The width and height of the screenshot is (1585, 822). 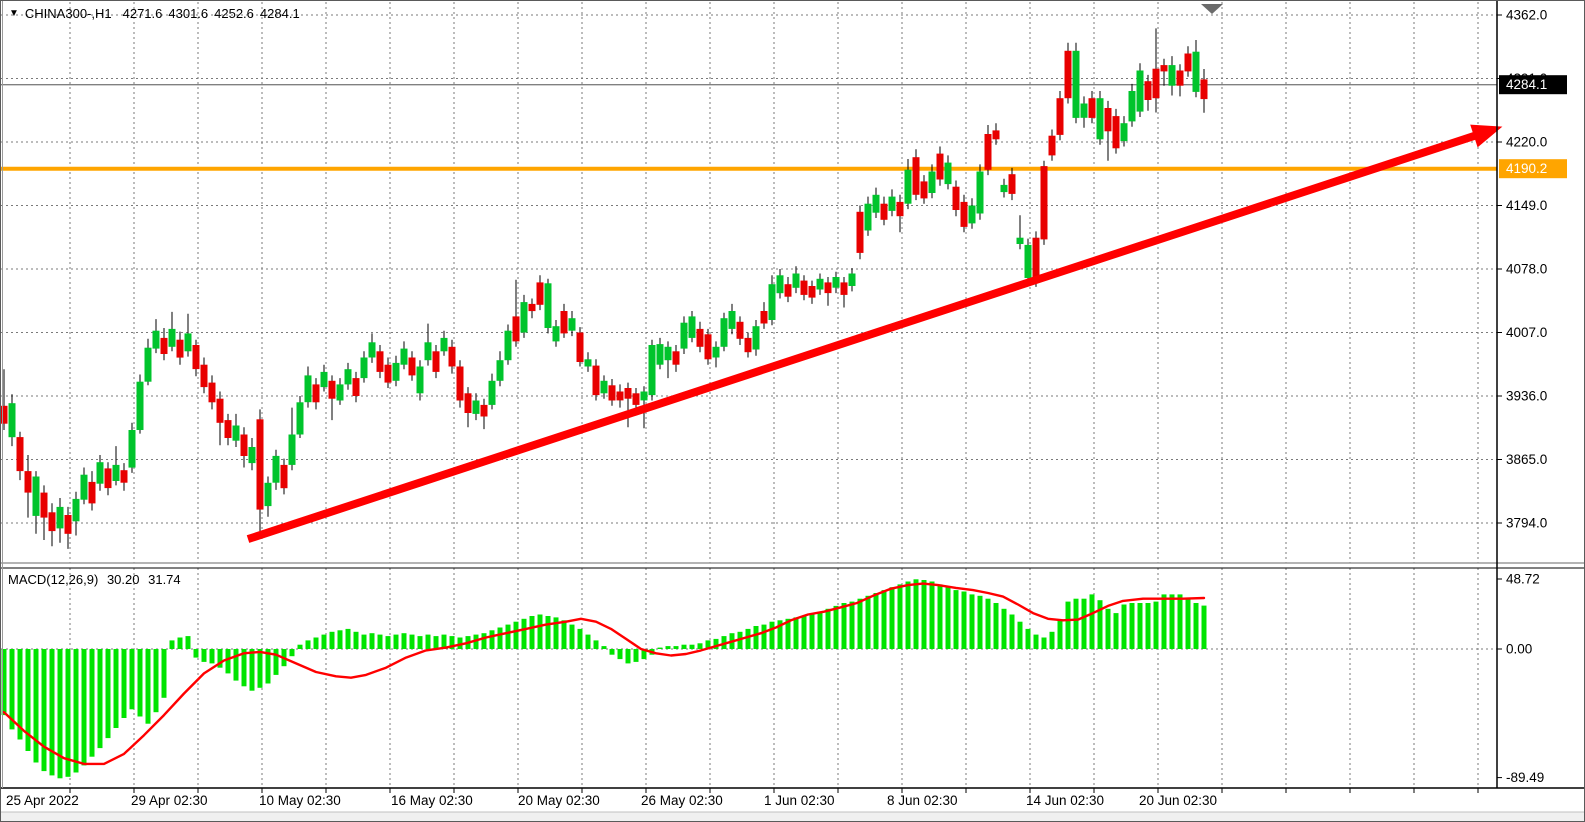 I want to click on macd-value: 30.20, so click(x=123, y=579).